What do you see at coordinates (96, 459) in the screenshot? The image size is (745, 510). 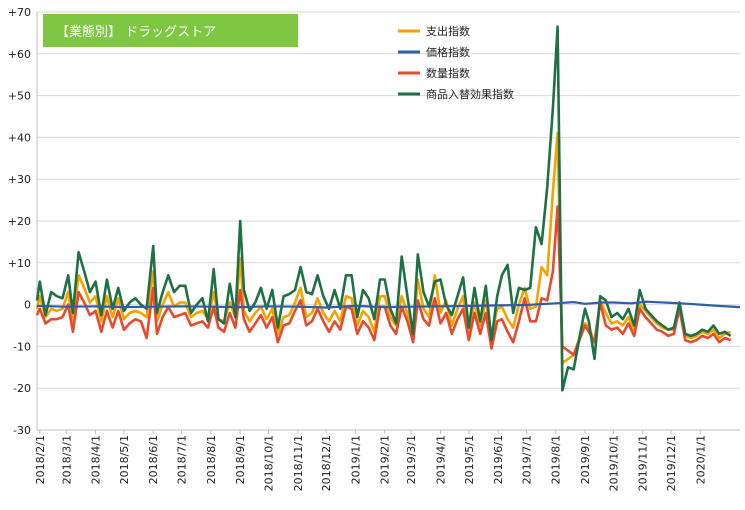 I see `x-tick-label: 2018/4/1` at bounding box center [96, 459].